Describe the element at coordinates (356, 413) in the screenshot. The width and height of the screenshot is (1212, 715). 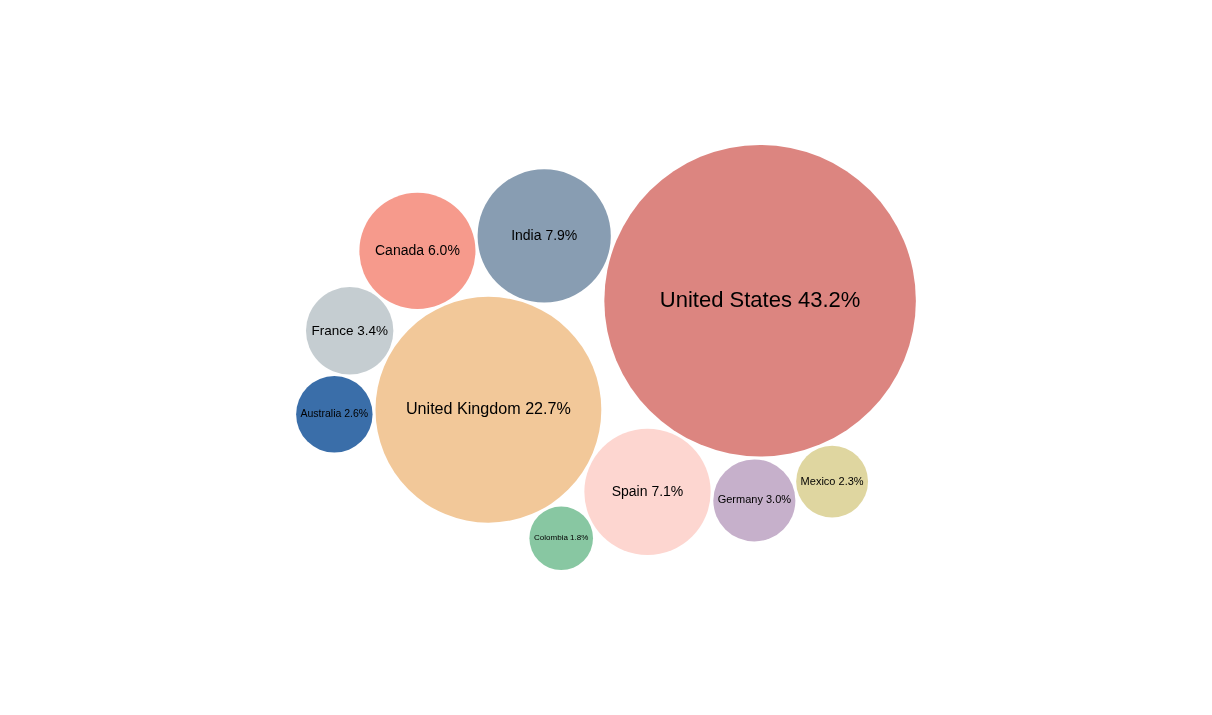
I see `data-label: 2.6%` at that location.